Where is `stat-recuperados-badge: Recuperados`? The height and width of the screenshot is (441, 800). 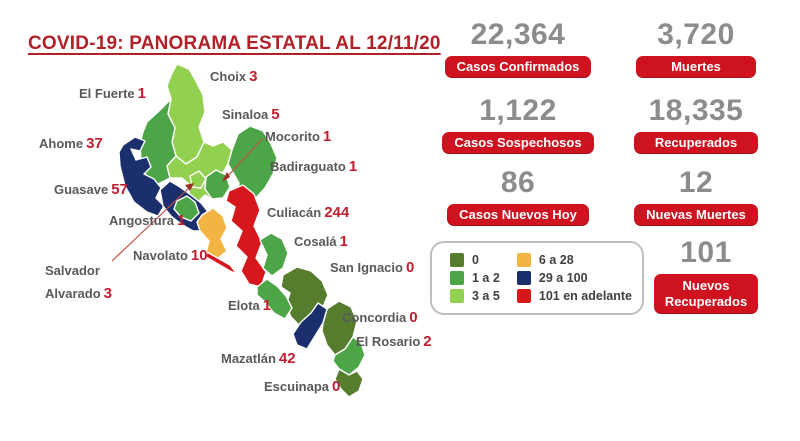 stat-recuperados-badge: Recuperados is located at coordinates (696, 143).